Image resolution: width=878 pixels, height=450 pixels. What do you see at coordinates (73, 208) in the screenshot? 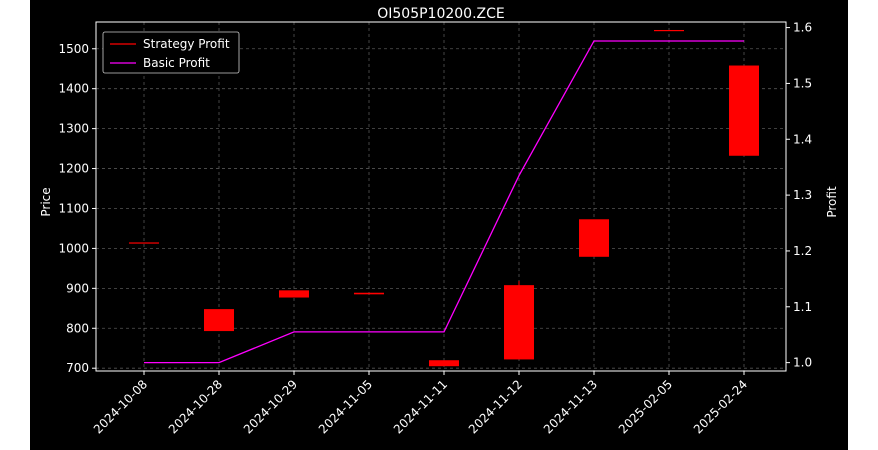
I see `y-tick-label: 1100` at bounding box center [73, 208].